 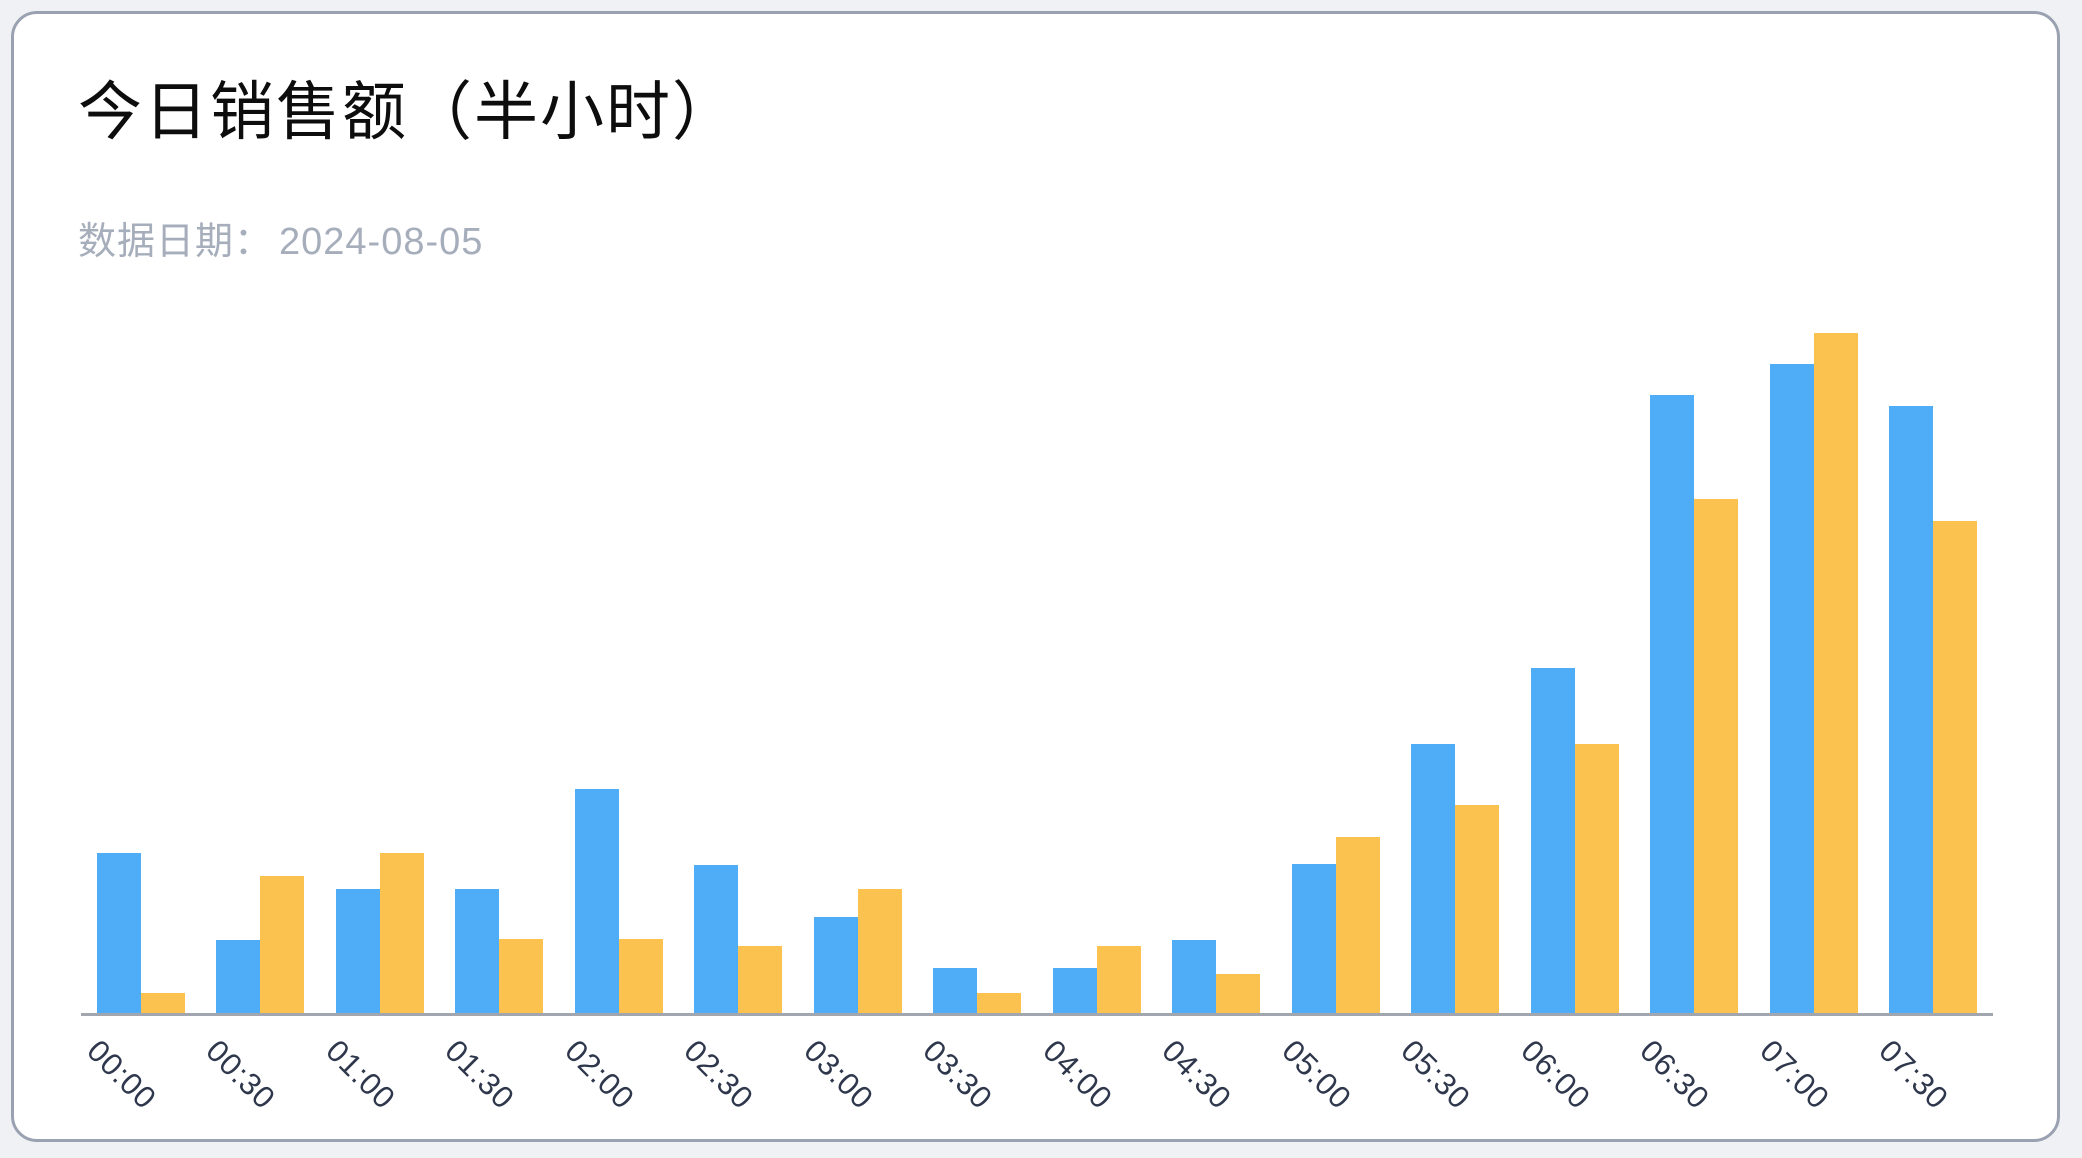 What do you see at coordinates (261, 673) in the screenshot?
I see `bar-group-00:30` at bounding box center [261, 673].